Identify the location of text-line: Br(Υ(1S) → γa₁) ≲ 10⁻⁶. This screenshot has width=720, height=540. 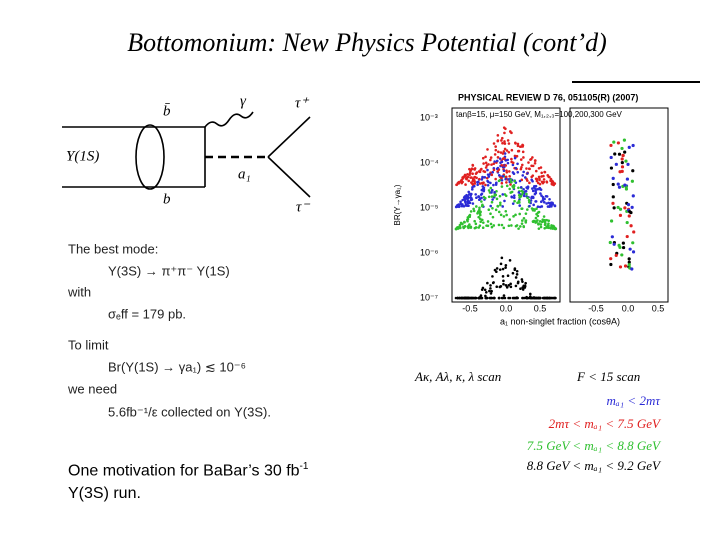
(177, 366).